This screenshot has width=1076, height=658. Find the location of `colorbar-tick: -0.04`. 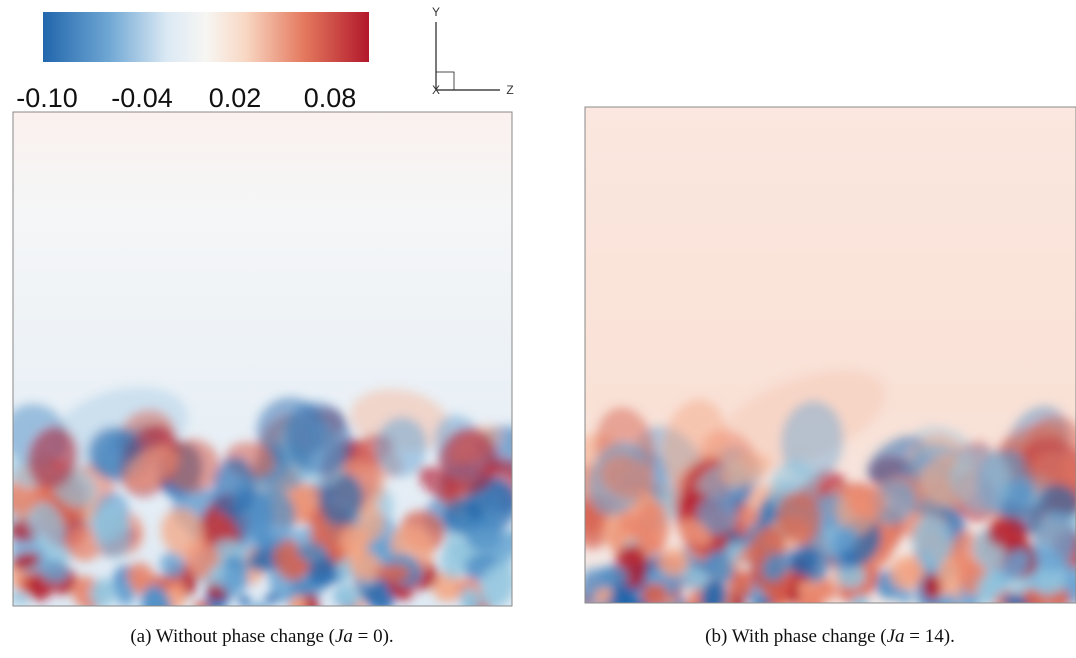

colorbar-tick: -0.04 is located at coordinates (142, 98).